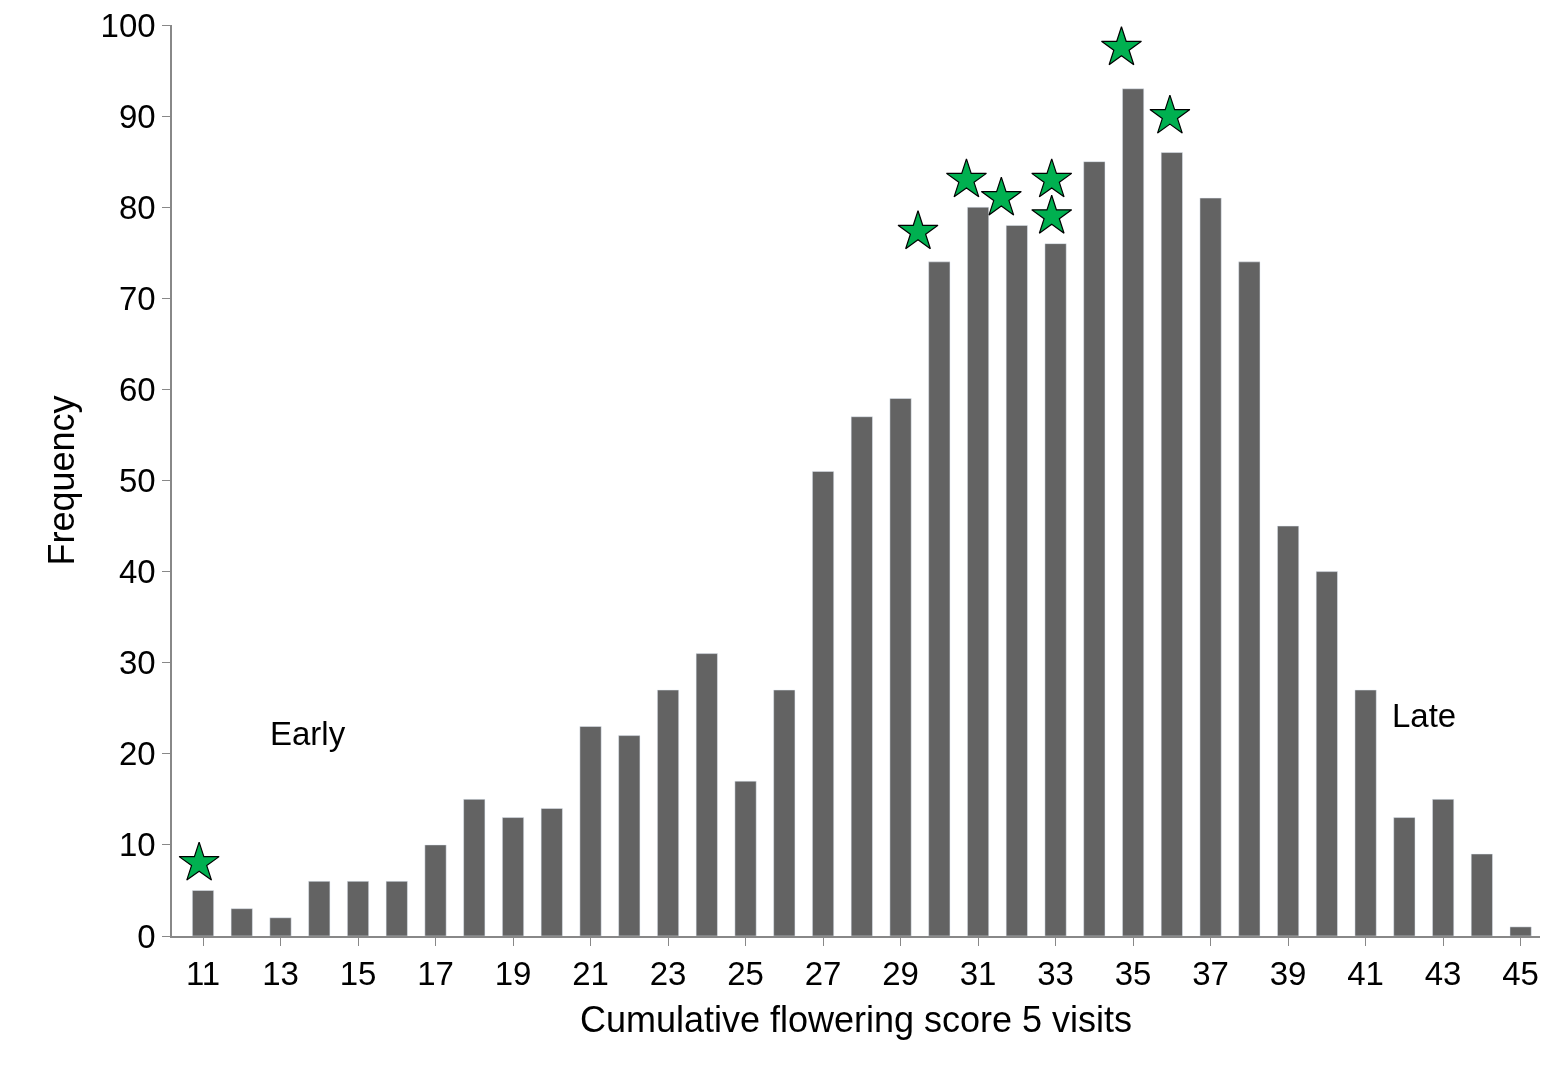 The image size is (1548, 1092). I want to click on x-tick-label: 31, so click(978, 974).